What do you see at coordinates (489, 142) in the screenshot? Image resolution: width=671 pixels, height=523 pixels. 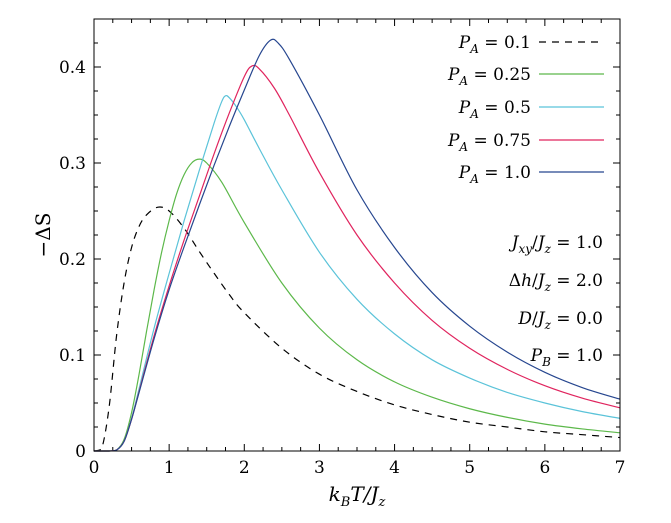 I see `legend-label-3: PA = 0.75` at bounding box center [489, 142].